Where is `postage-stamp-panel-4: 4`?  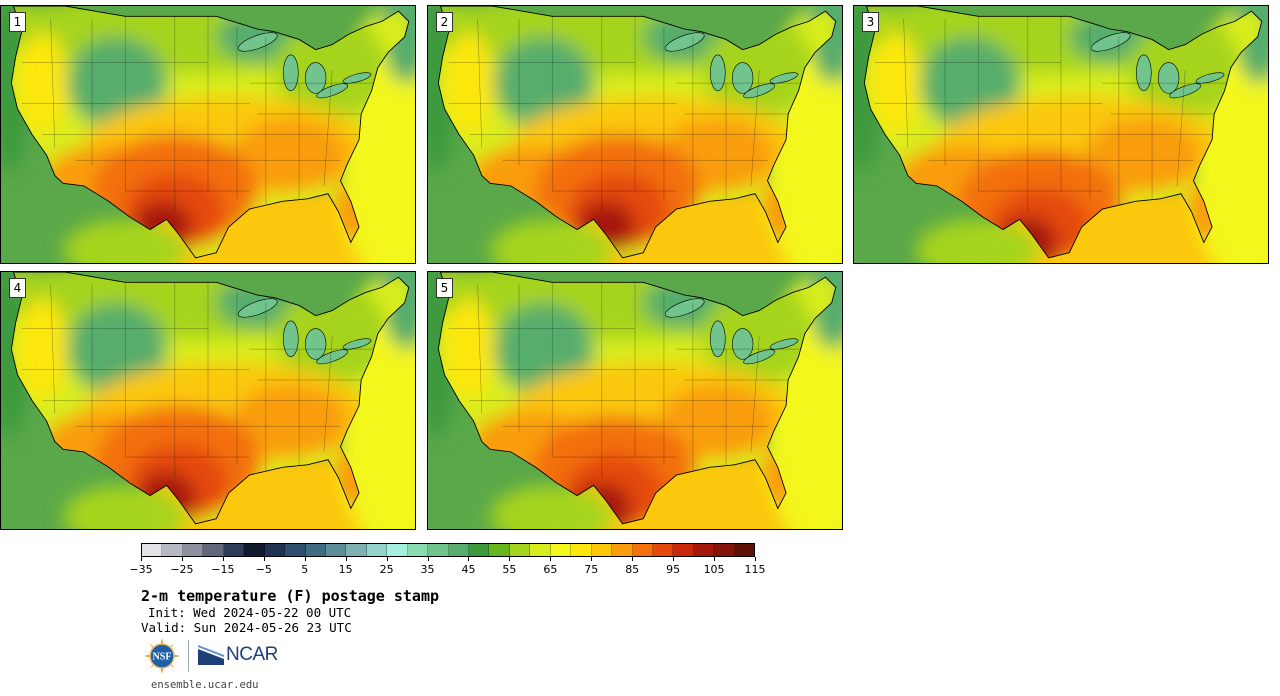 postage-stamp-panel-4: 4 is located at coordinates (208, 400).